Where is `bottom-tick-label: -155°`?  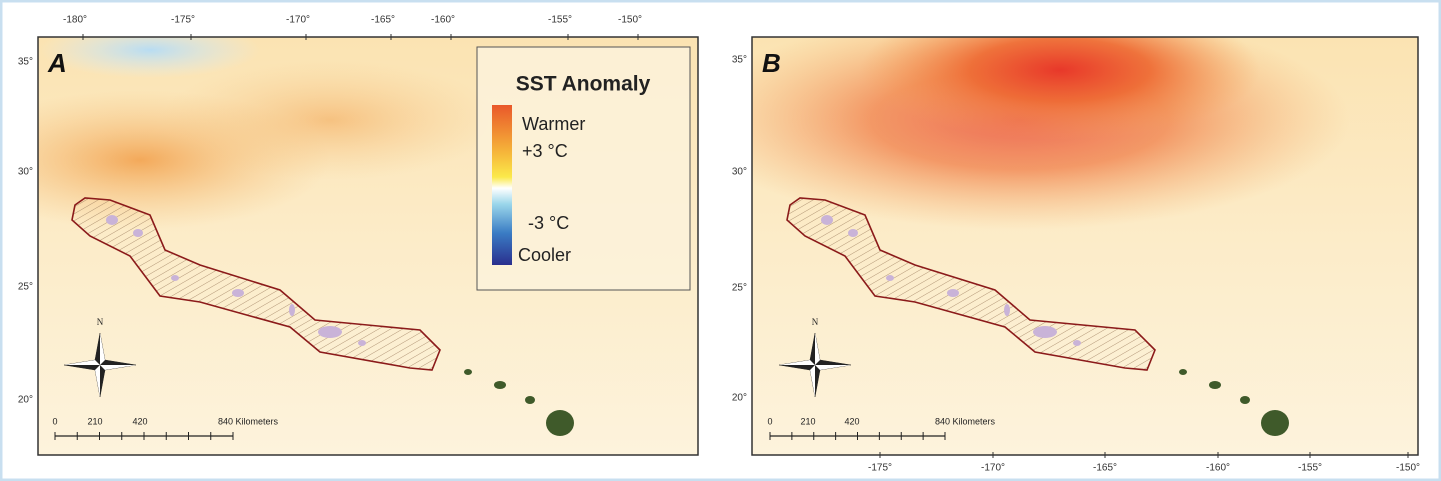
bottom-tick-label: -155° is located at coordinates (1310, 468).